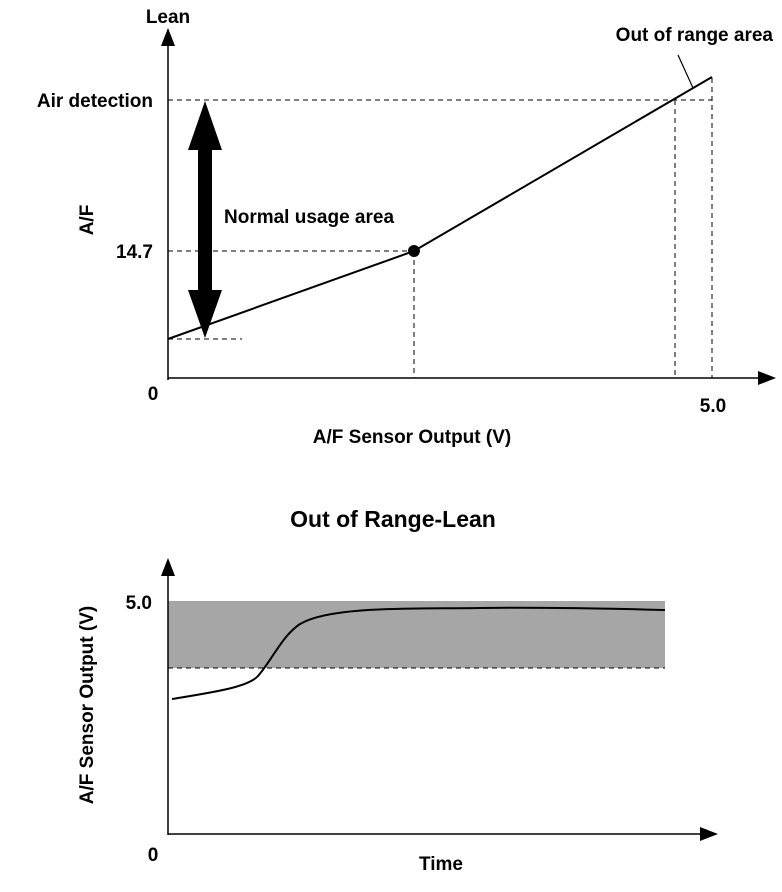  What do you see at coordinates (134, 252) in the screenshot?
I see `stoich-label: 14.7` at bounding box center [134, 252].